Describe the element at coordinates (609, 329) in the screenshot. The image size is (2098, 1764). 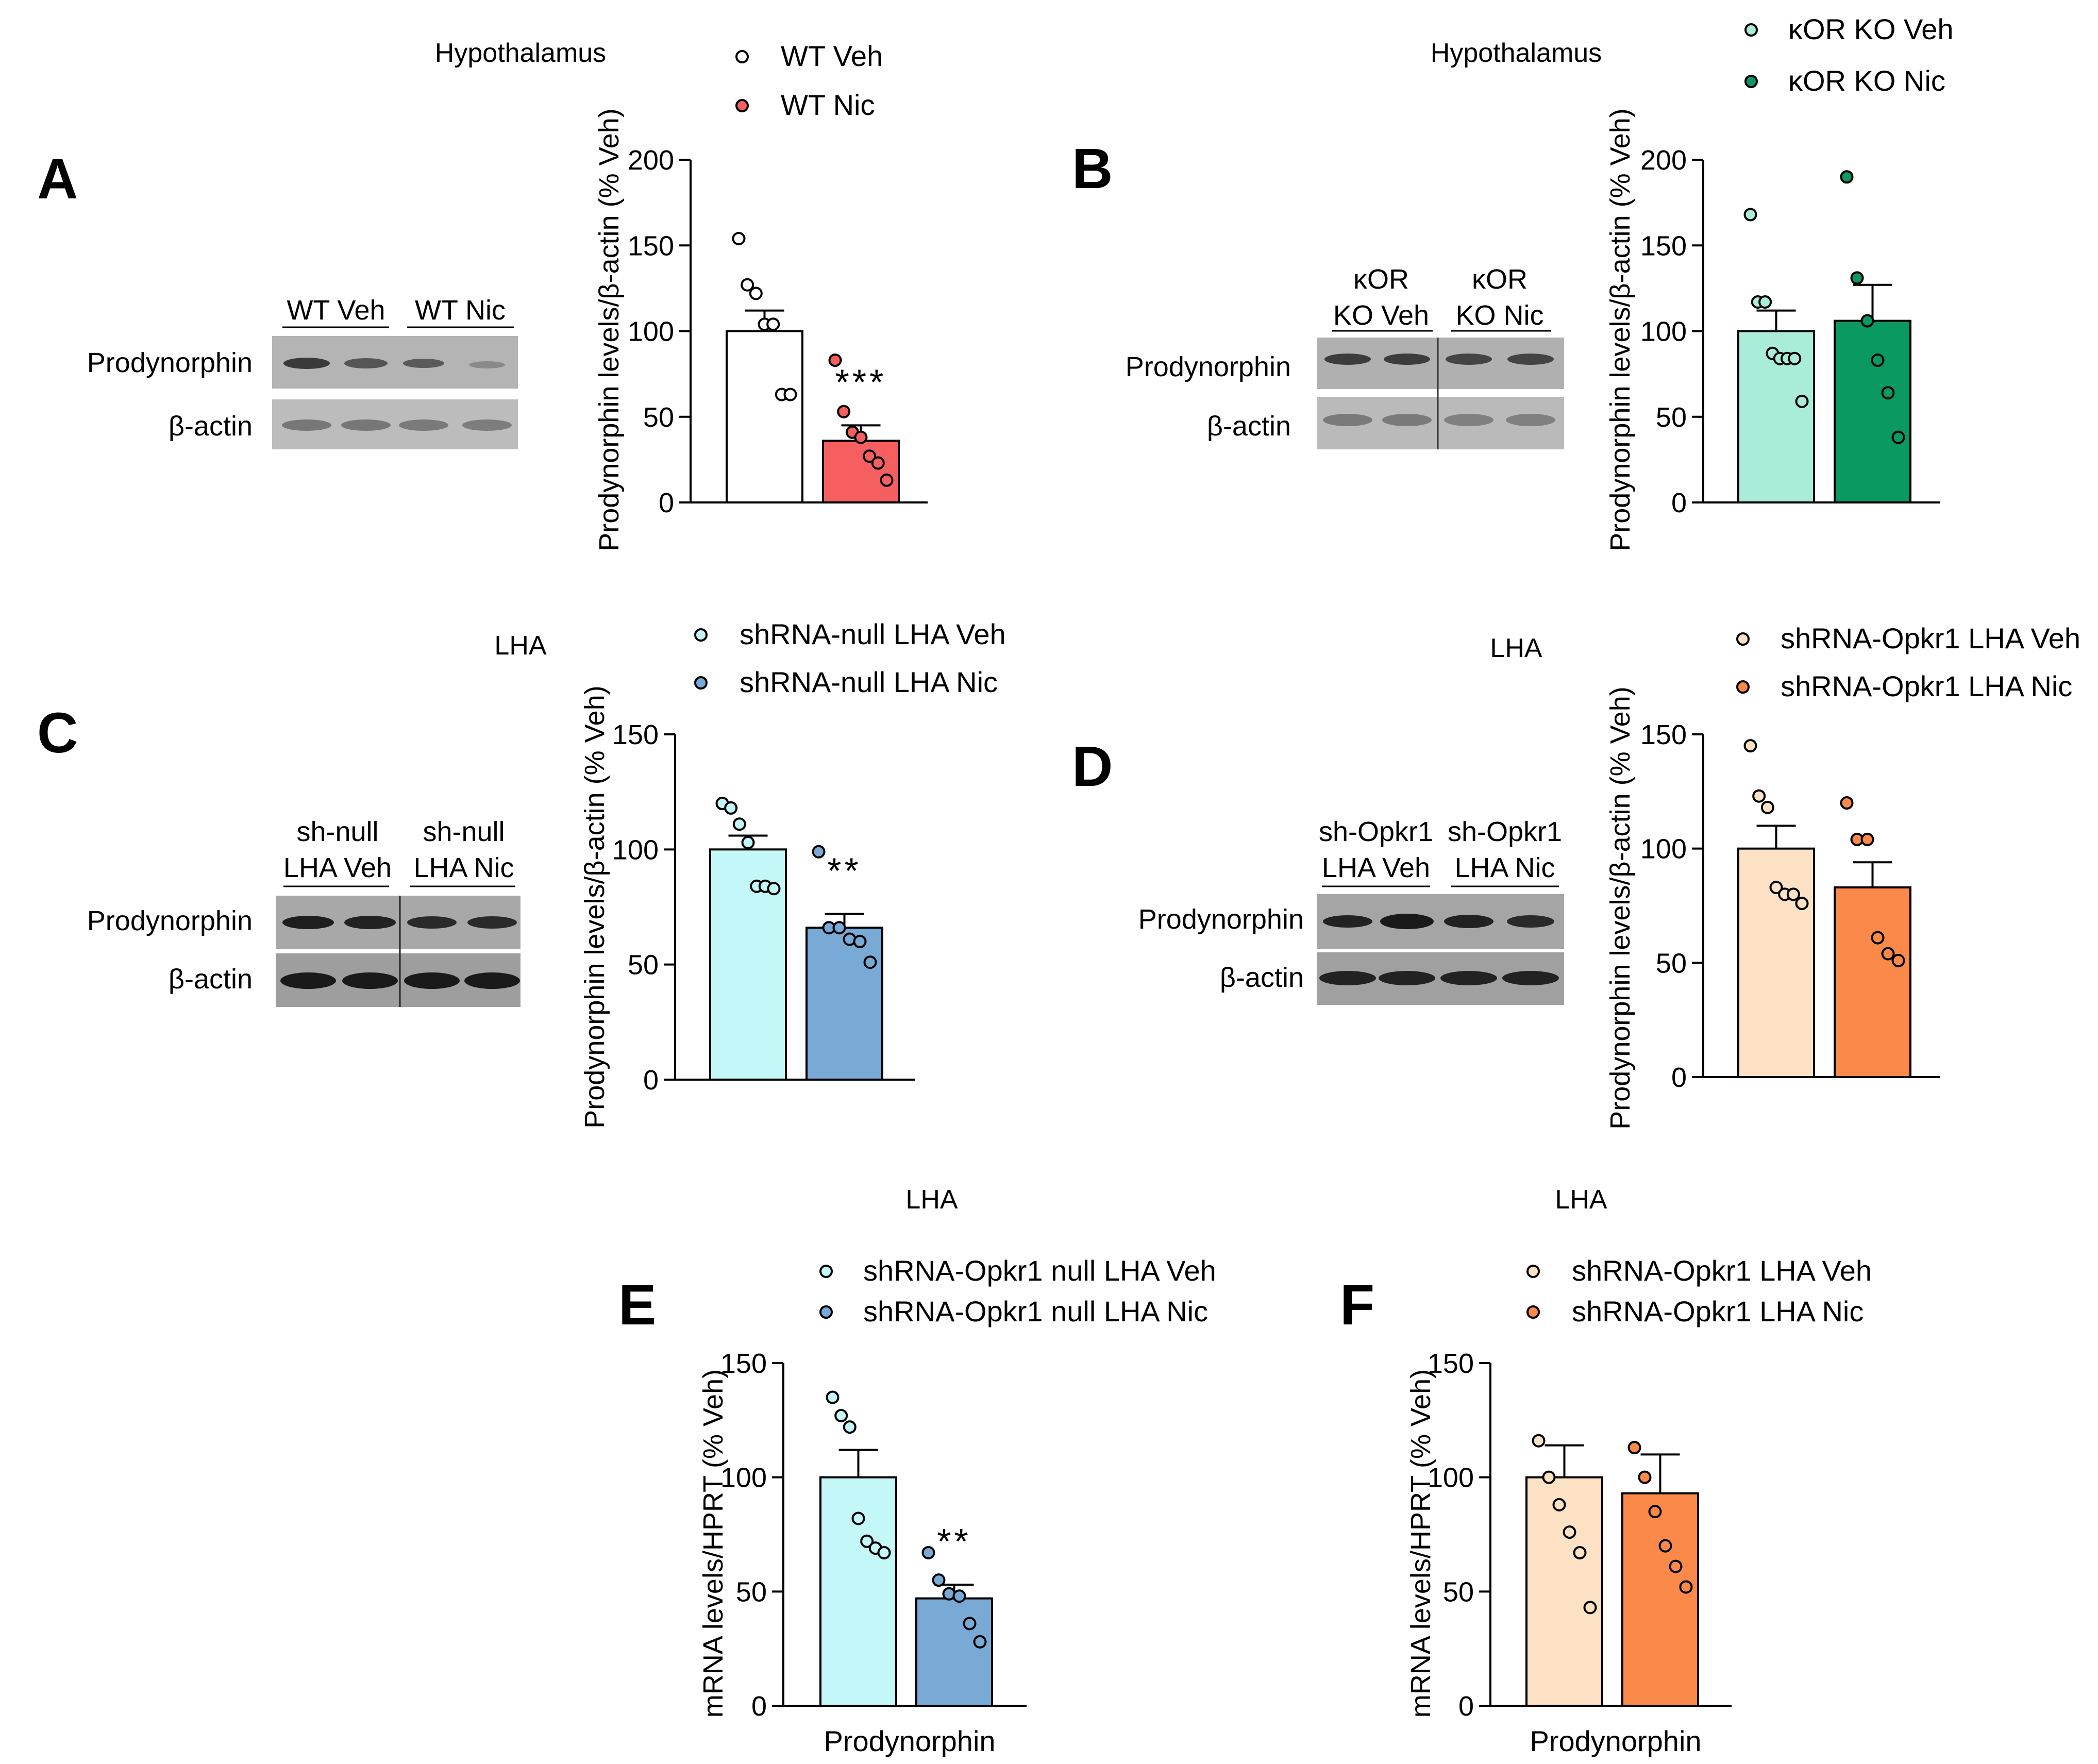
I see `y-axis-label-a: Prodynorphin levels/β-actin (% Veh)` at that location.